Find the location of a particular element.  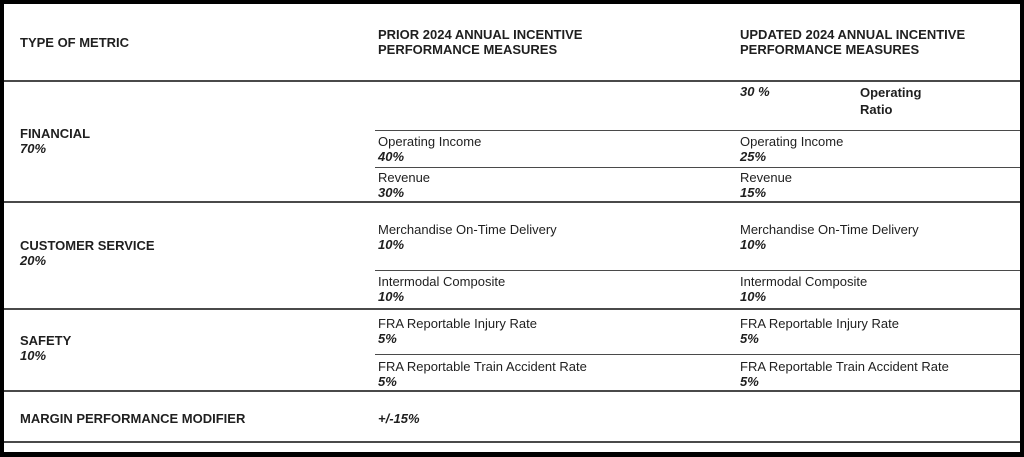

operating-ratio-row: 30 % Operating Ratio is located at coordinates (880, 101).